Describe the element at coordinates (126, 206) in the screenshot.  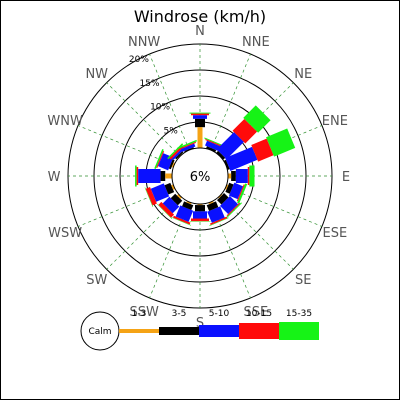
I see `spoke-wsw` at that location.